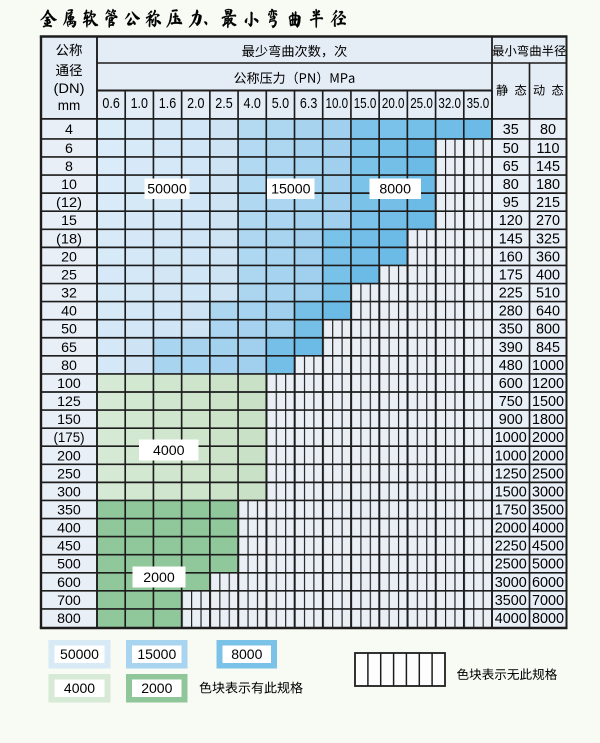 This screenshot has height=743, width=600. Describe the element at coordinates (511, 276) in the screenshot. I see `svg-text: 175` at that location.